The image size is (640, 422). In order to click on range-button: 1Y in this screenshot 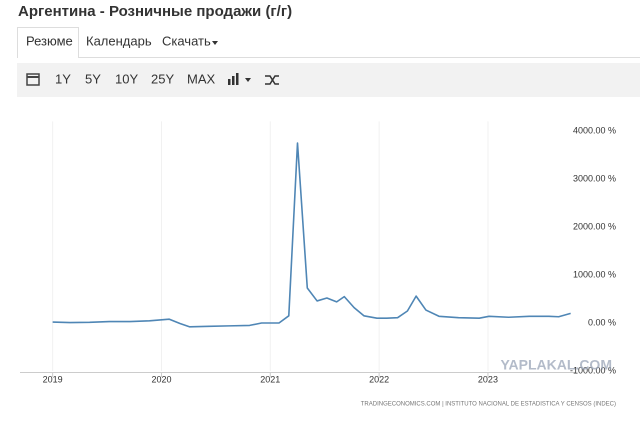, I will do `click(63, 78)`.